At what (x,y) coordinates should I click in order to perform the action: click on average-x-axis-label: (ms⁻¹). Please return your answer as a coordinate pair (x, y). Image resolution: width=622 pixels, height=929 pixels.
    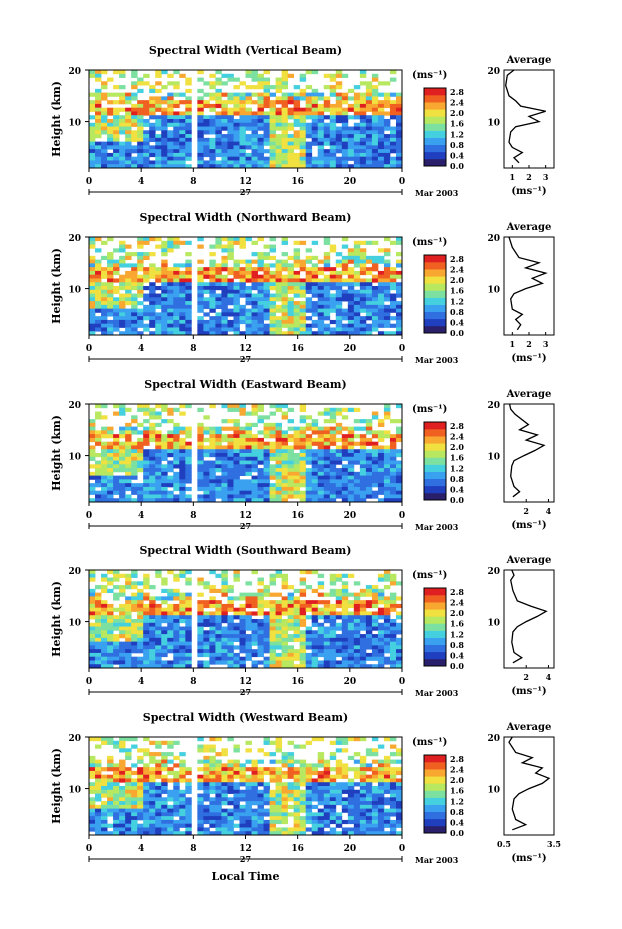
    Looking at the image, I should click on (528, 191).